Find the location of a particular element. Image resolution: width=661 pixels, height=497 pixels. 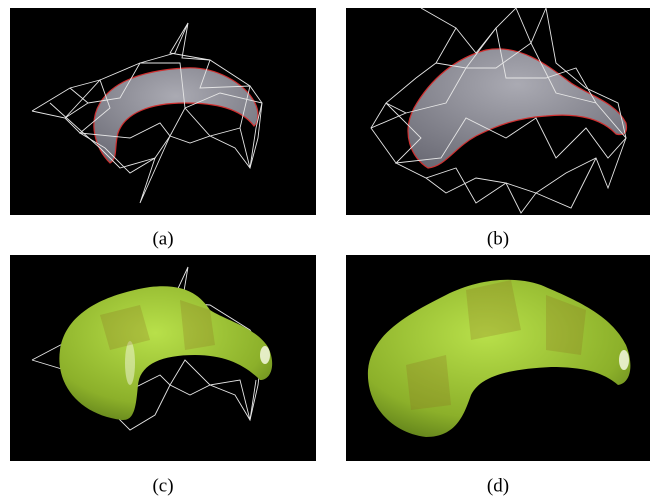

caption: (d) is located at coordinates (498, 485).